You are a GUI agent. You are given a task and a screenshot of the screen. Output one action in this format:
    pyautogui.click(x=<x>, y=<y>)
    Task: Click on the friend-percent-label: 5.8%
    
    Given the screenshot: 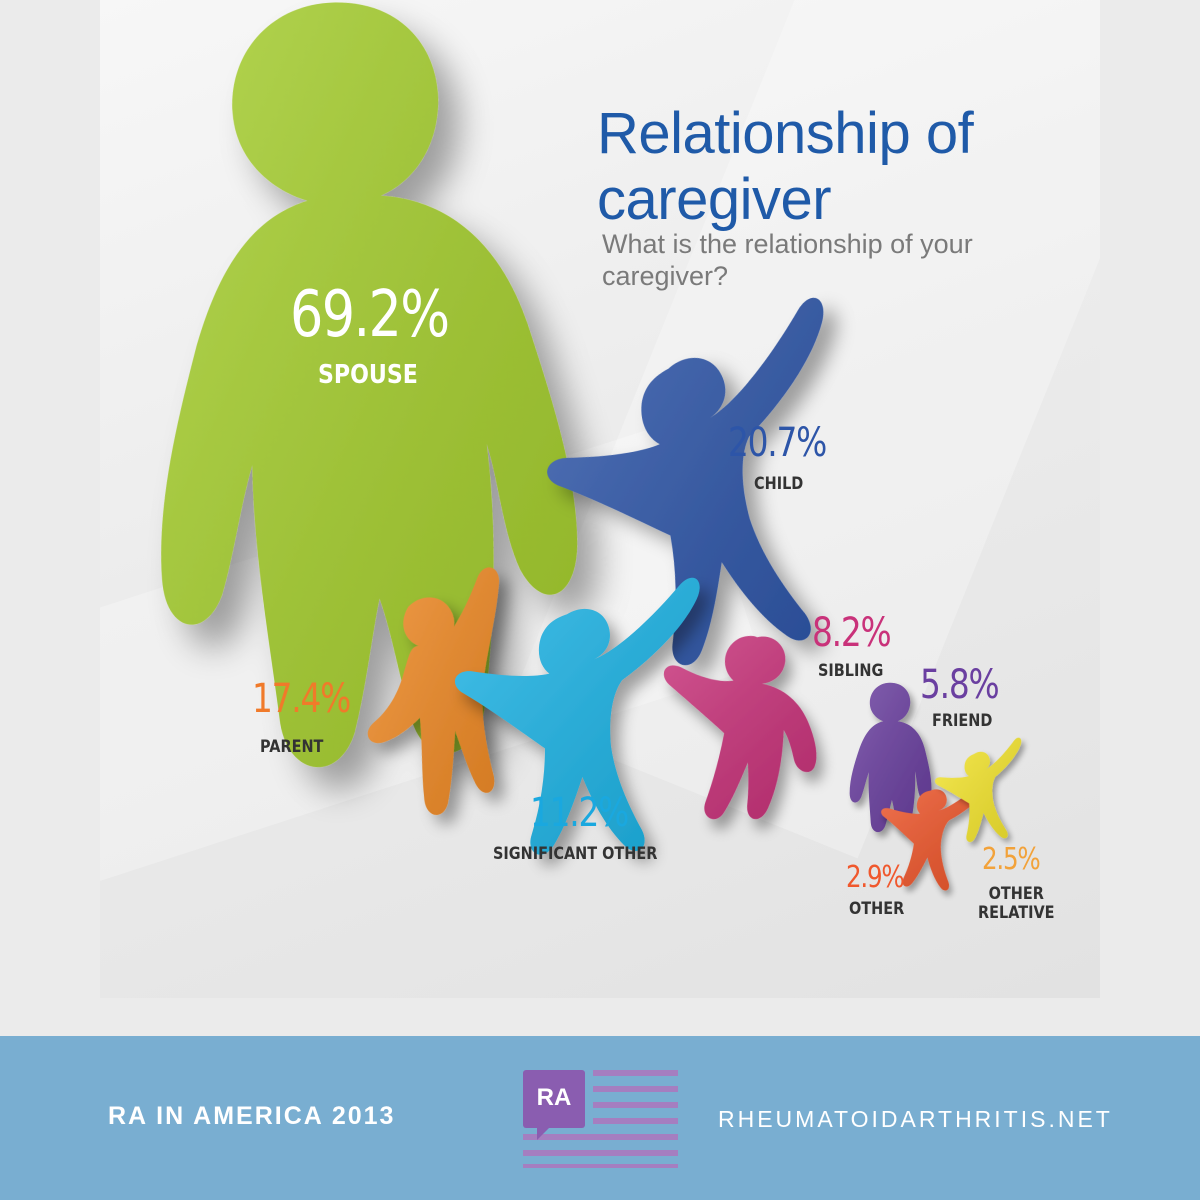 What is the action you would take?
    pyautogui.click(x=960, y=685)
    